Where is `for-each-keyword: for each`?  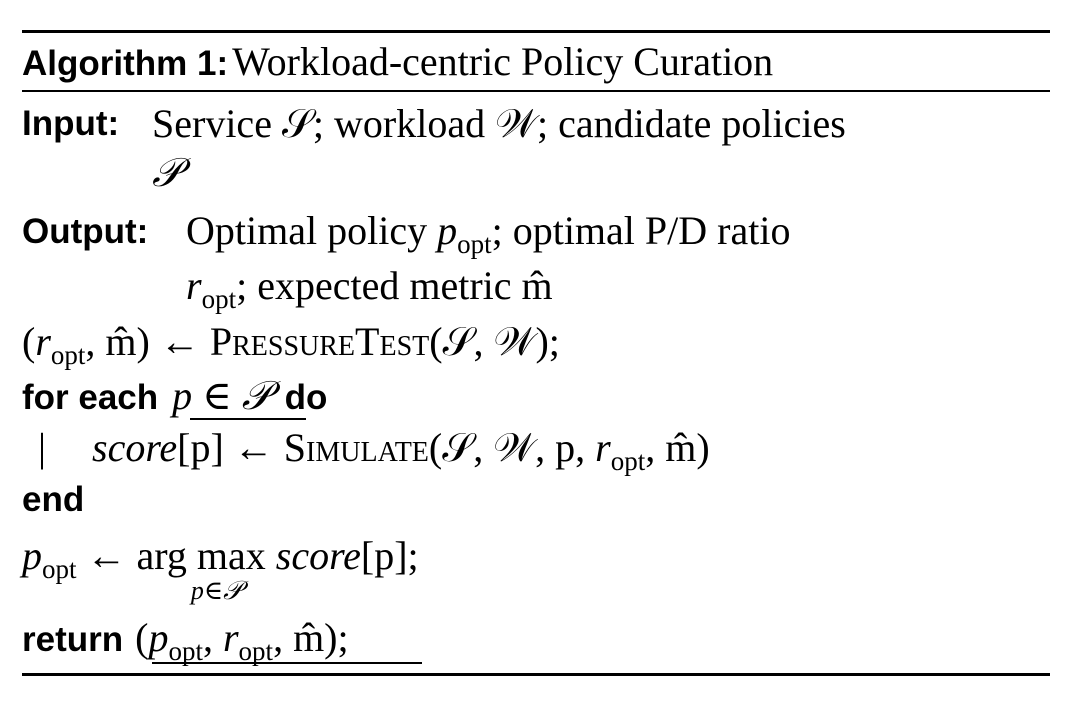
for-each-keyword: for each is located at coordinates (90, 397).